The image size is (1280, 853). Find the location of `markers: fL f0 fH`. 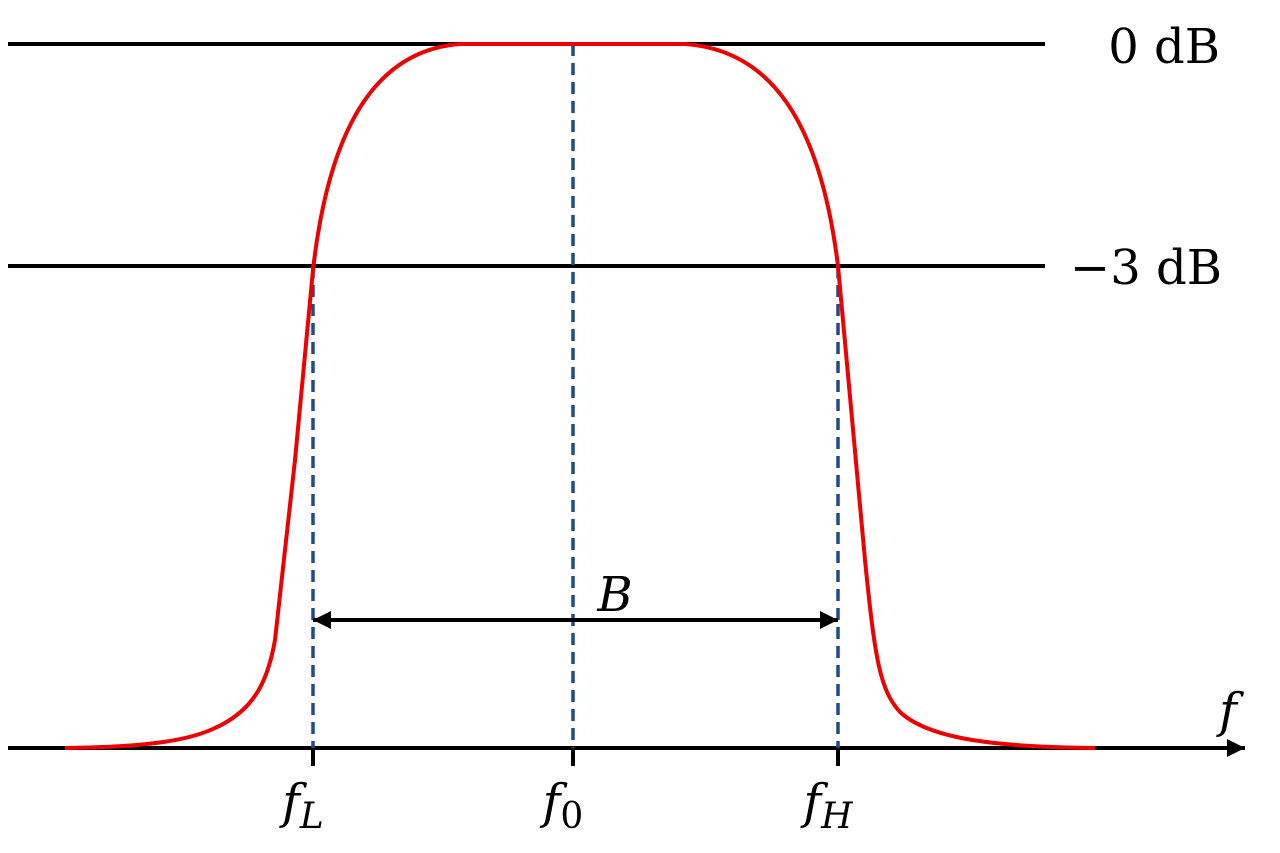

markers: fL f0 fH is located at coordinates (566, 805).